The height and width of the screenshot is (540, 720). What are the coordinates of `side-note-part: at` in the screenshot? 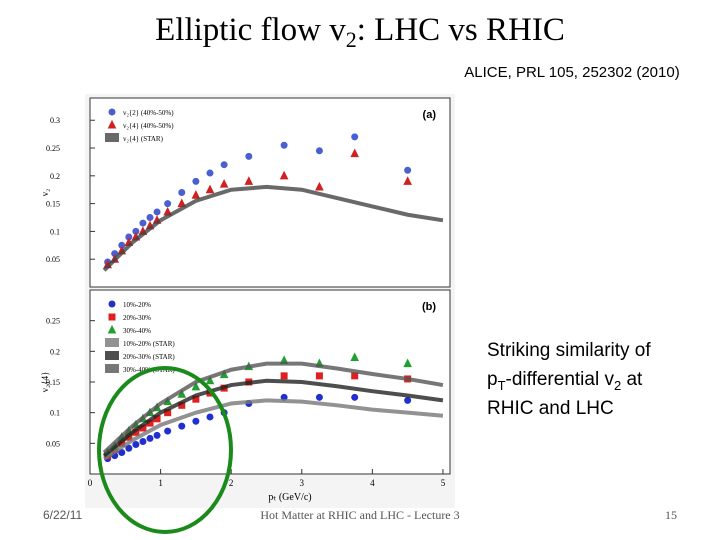 It's located at (632, 379).